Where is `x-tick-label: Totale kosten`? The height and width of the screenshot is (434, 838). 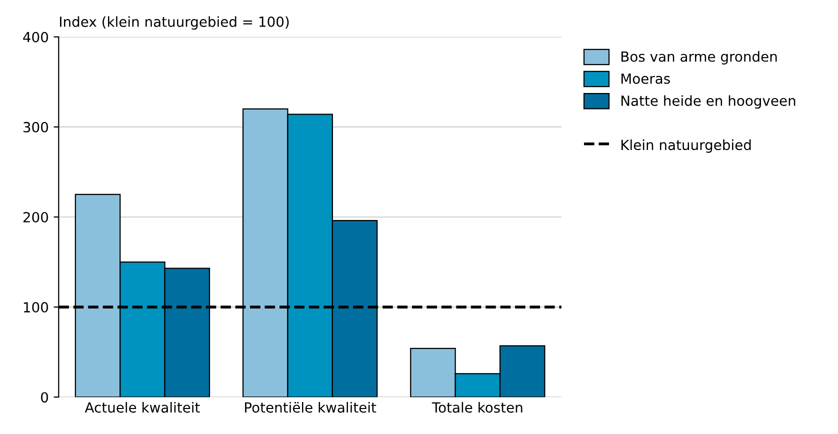 x-tick-label: Totale kosten is located at coordinates (477, 407).